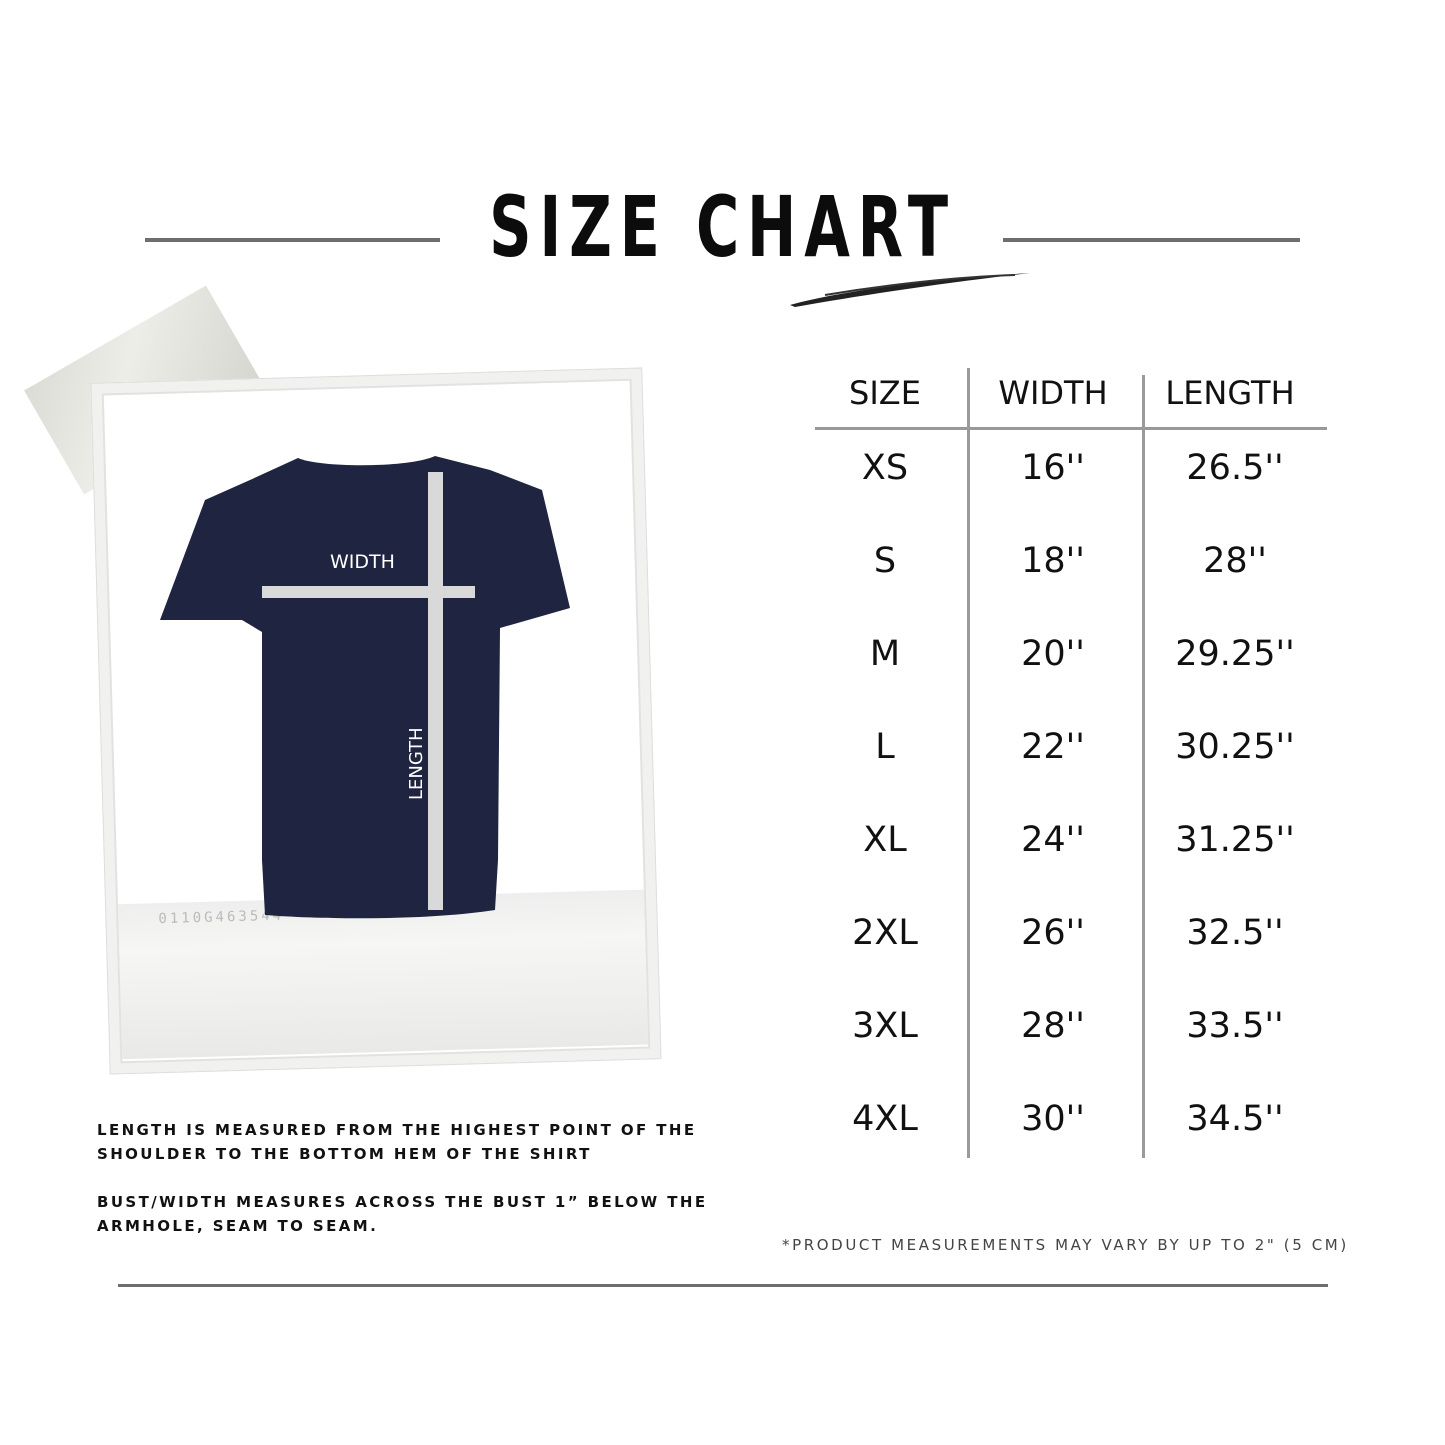 The width and height of the screenshot is (1445, 1445). I want to click on width-cell: 30'', so click(1053, 1119).